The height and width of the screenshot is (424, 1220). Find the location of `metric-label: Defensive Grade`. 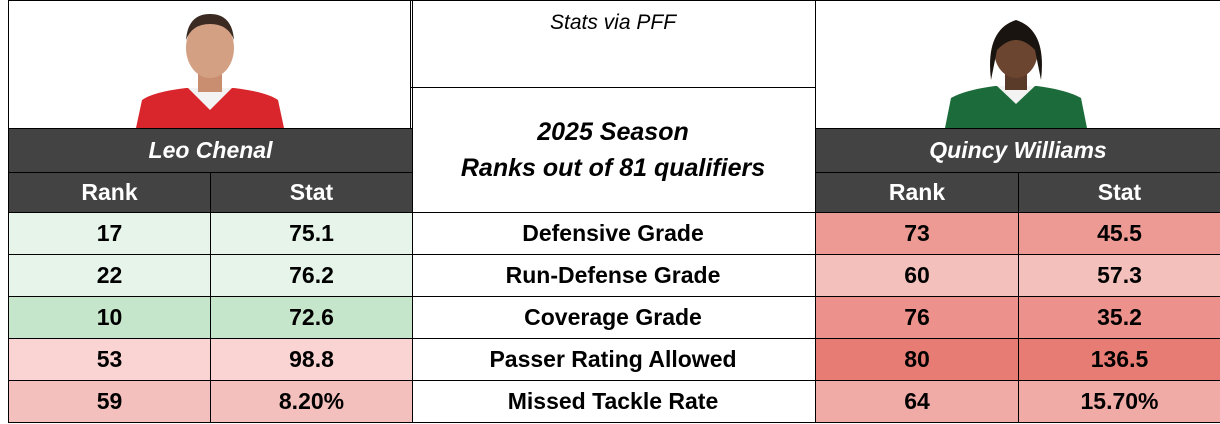

metric-label: Defensive Grade is located at coordinates (613, 233).